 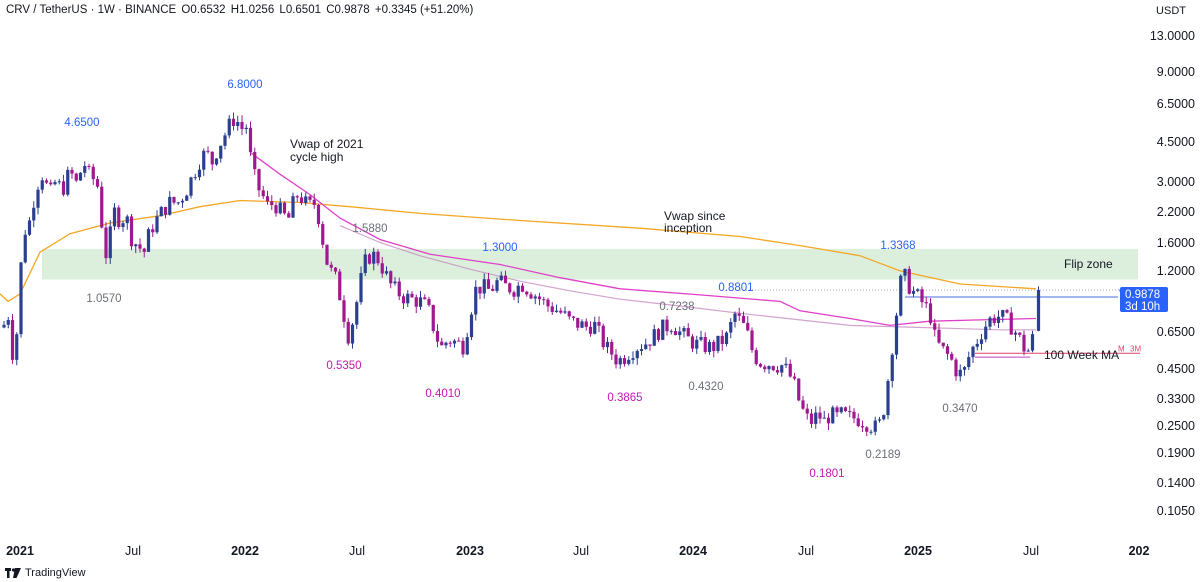 What do you see at coordinates (343, 366) in the screenshot?
I see `price-label: 0.5350` at bounding box center [343, 366].